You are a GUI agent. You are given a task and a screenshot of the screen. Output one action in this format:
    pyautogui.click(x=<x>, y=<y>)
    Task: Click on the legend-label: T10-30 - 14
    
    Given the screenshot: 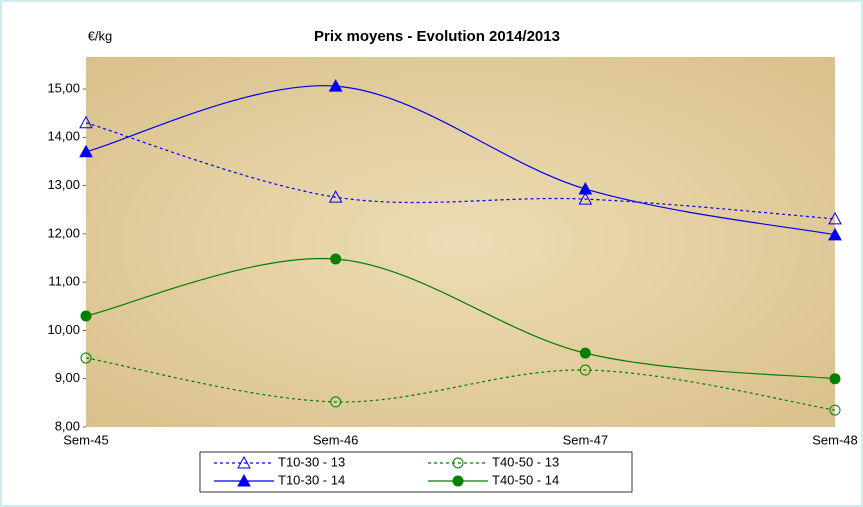 What is the action you would take?
    pyautogui.click(x=311, y=479)
    